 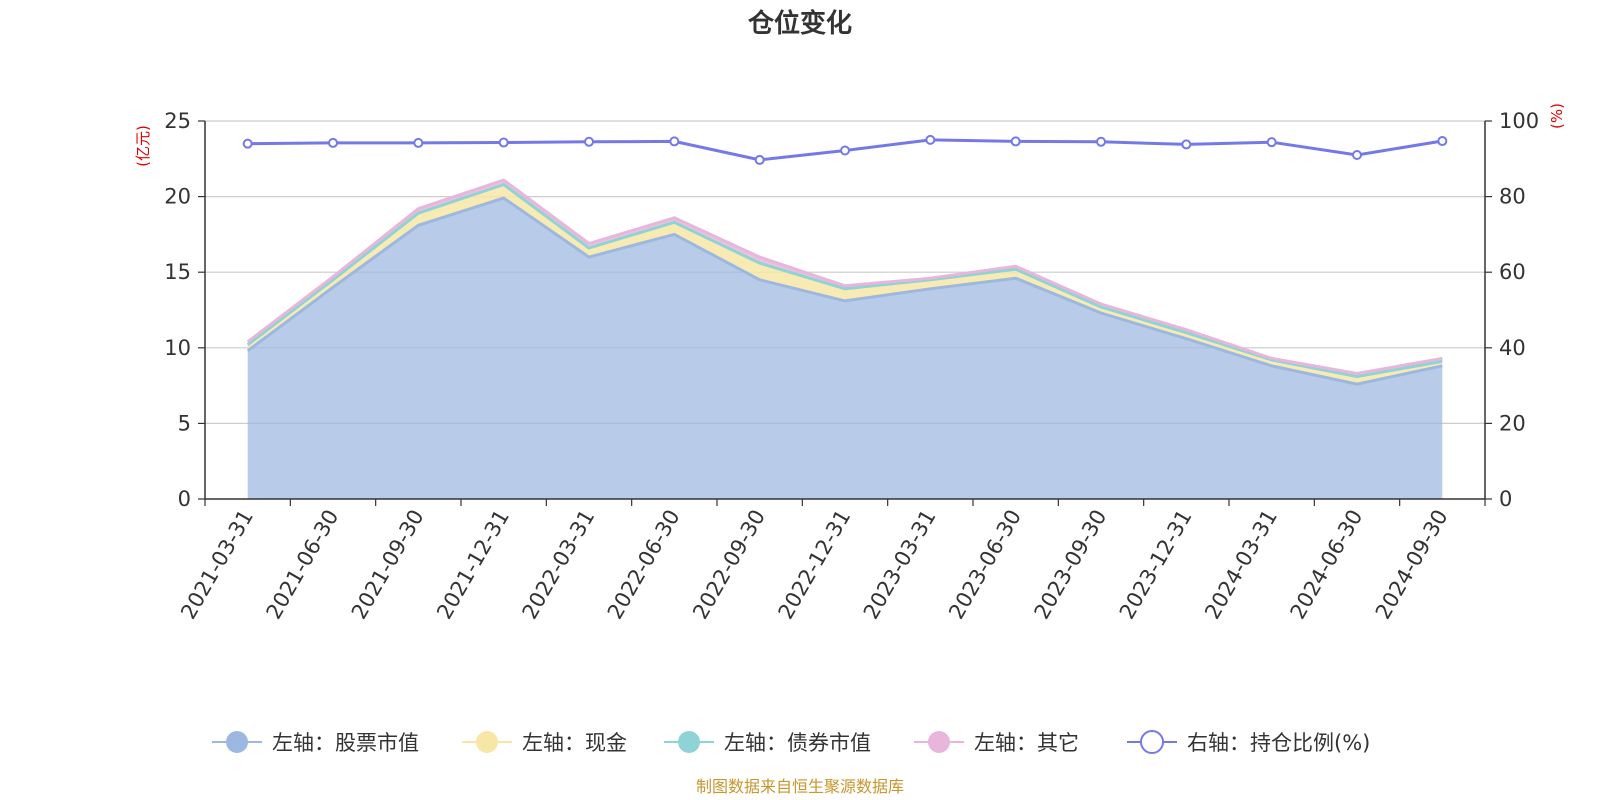 I want to click on x-tick-label: 2022-06-30, so click(x=644, y=565).